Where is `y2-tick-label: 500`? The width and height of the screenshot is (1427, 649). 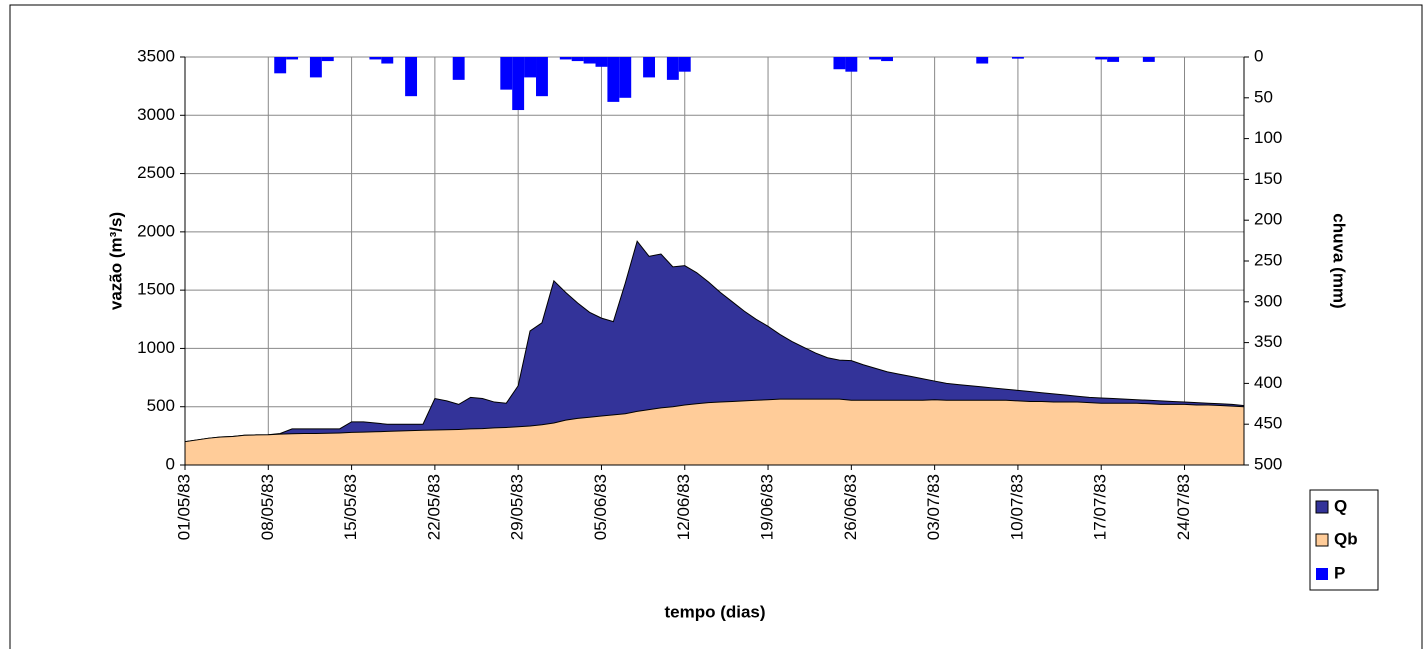
y2-tick-label: 500 is located at coordinates (1268, 463).